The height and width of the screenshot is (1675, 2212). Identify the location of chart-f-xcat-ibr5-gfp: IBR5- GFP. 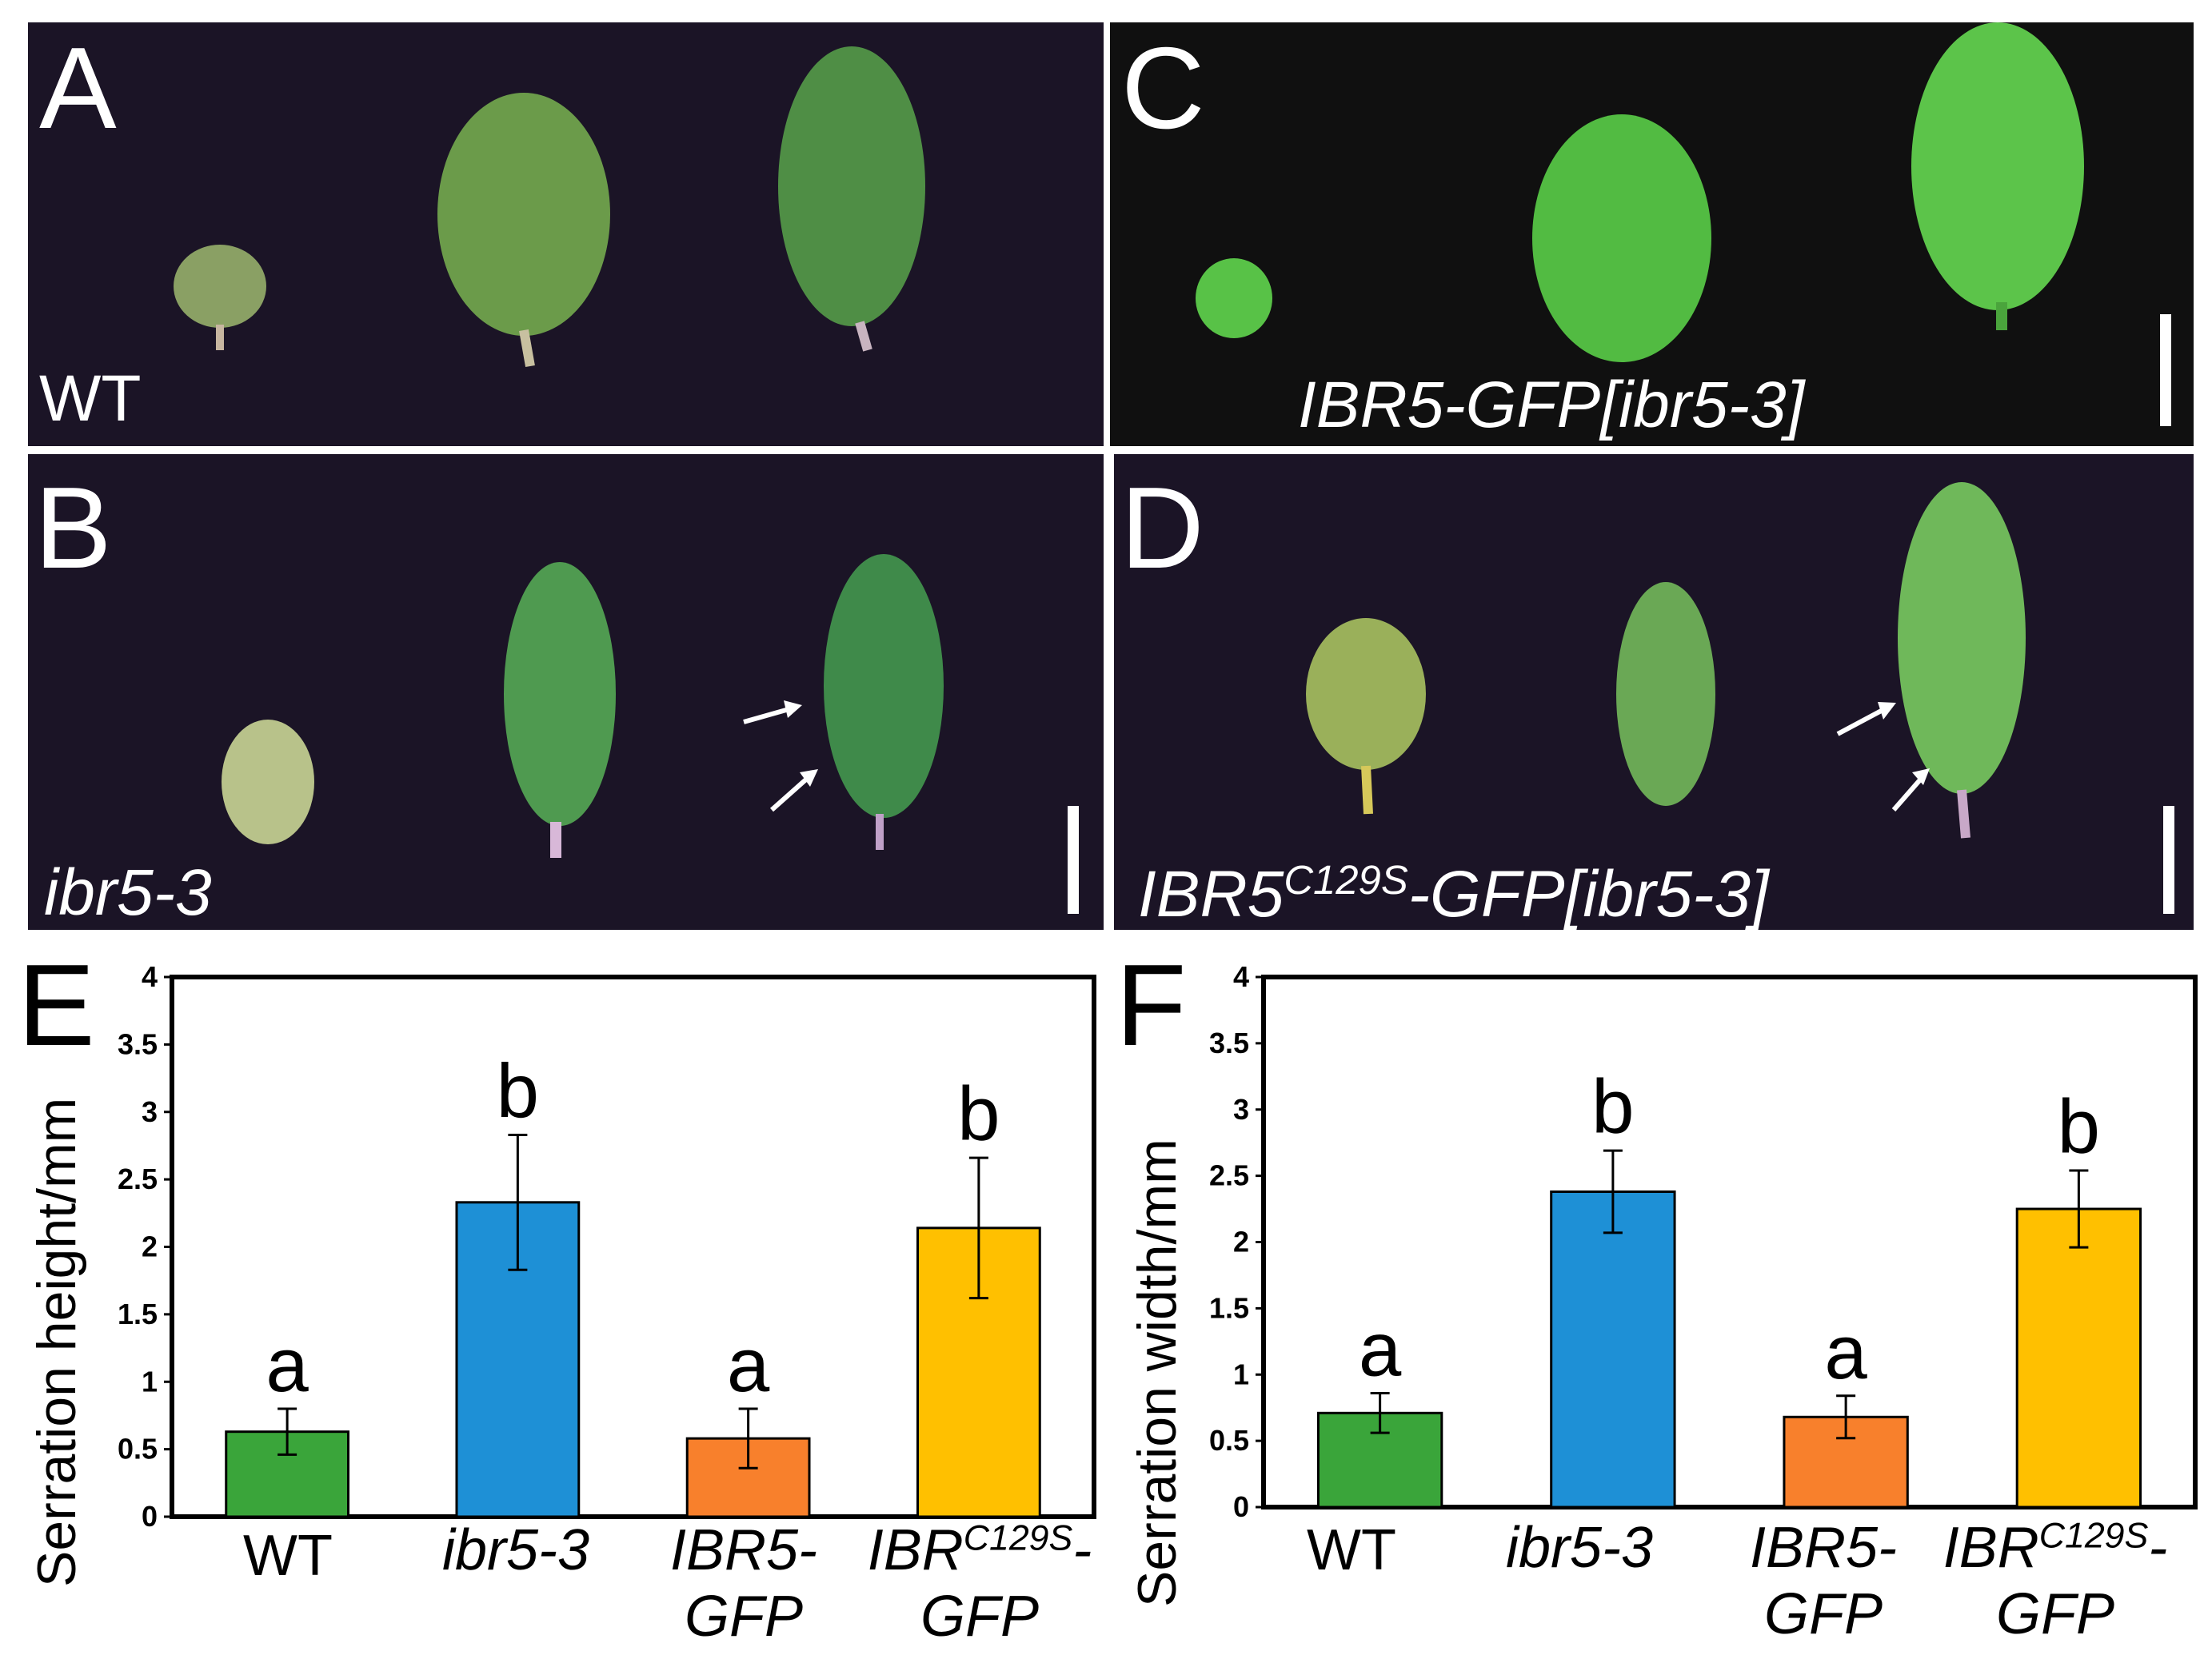
(1823, 1581).